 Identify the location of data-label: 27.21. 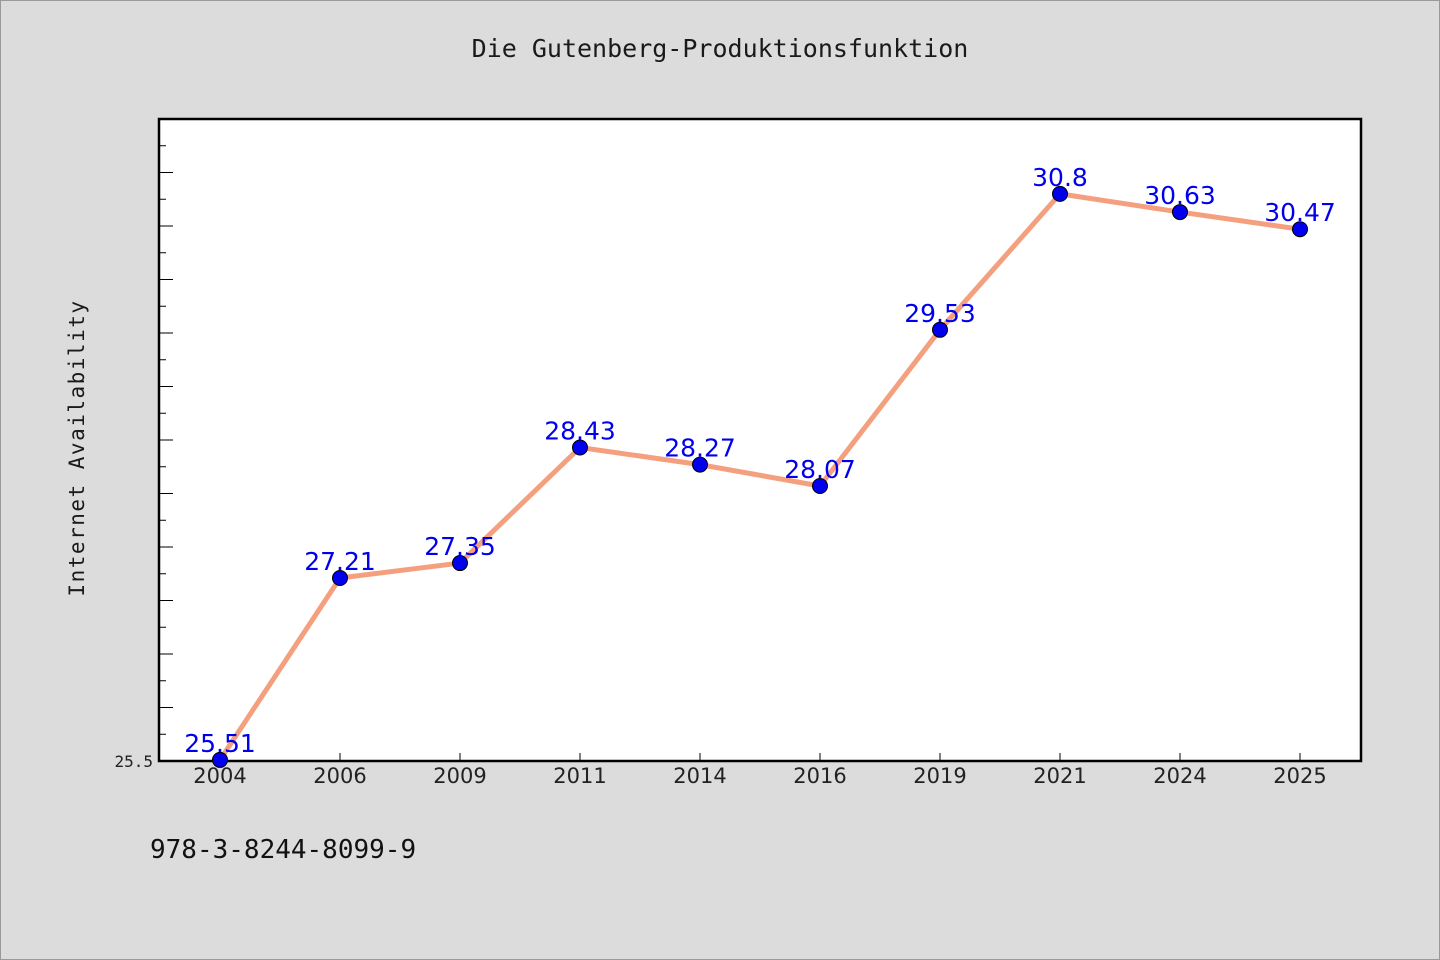
(340, 561).